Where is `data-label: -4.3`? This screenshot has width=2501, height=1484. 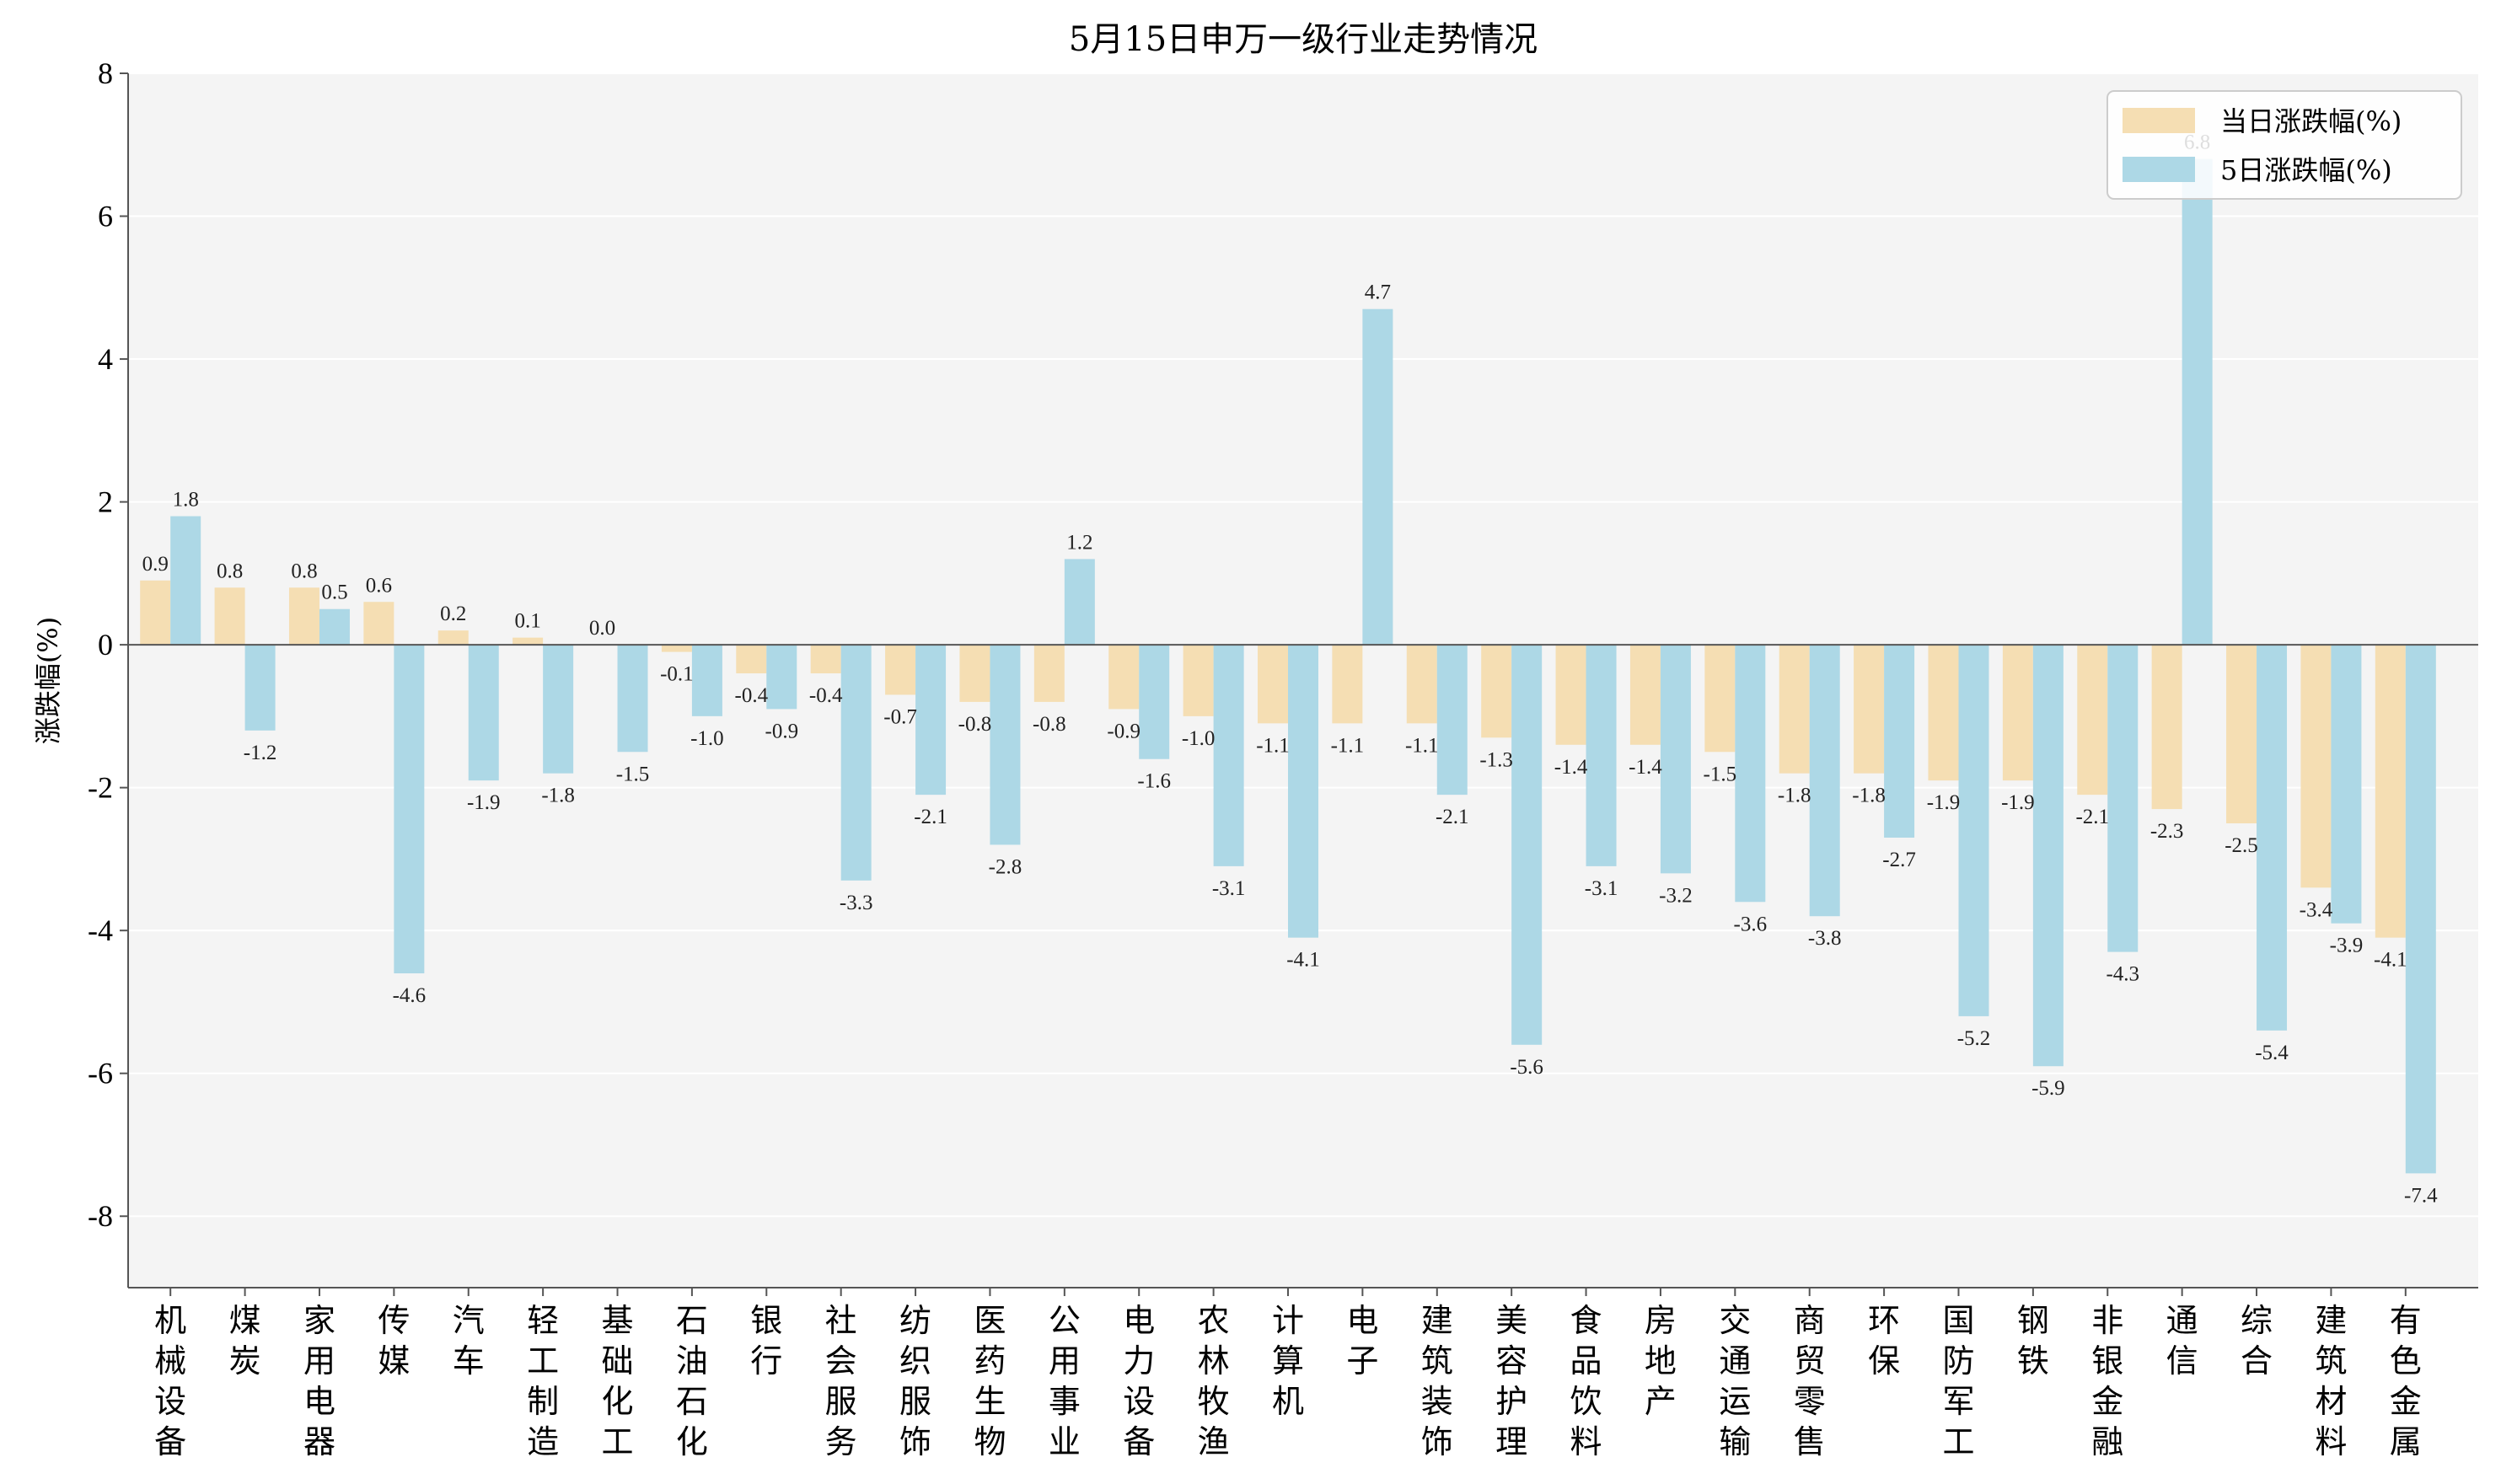
data-label: -4.3 is located at coordinates (2122, 974).